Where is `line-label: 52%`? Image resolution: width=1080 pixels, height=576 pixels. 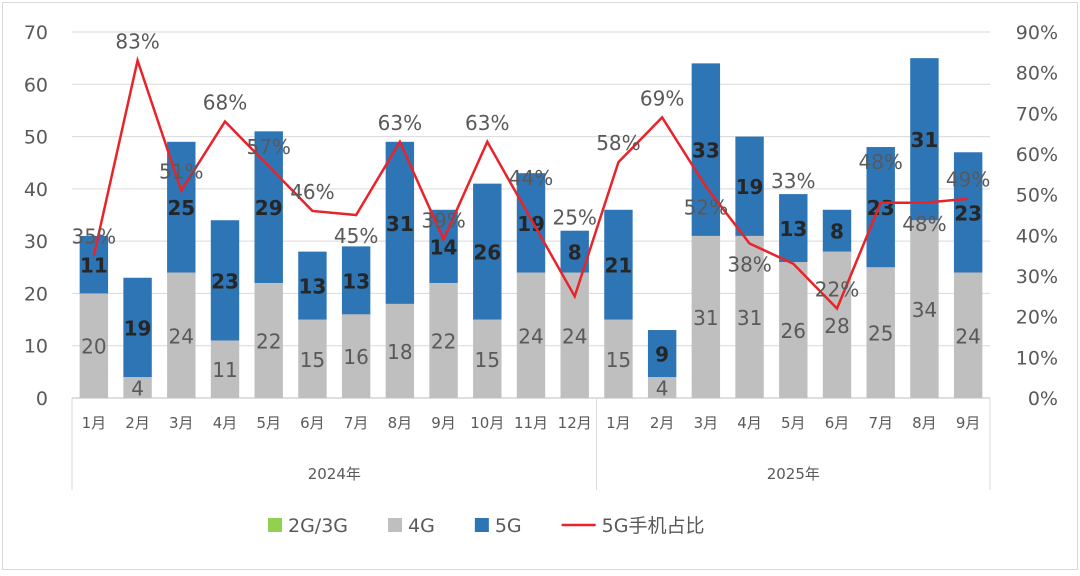
line-label: 52% is located at coordinates (706, 208).